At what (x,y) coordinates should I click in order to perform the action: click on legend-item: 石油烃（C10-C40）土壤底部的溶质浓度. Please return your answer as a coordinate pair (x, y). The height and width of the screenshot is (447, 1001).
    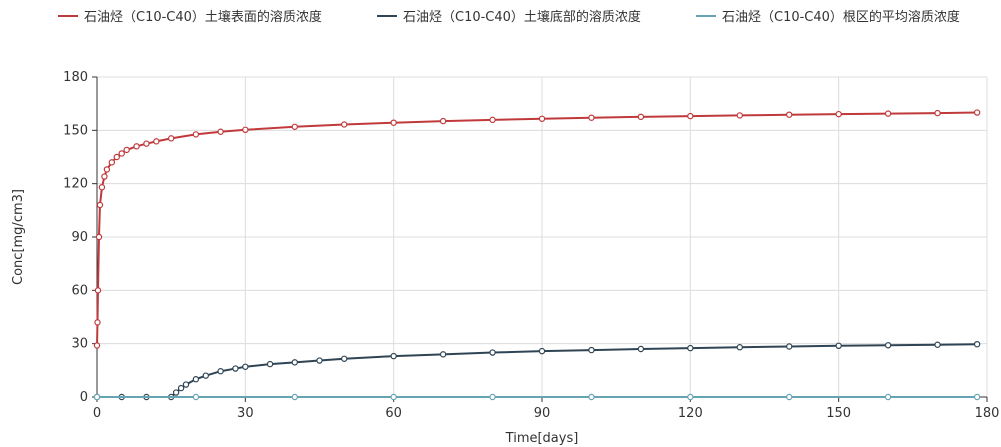
    Looking at the image, I should click on (509, 17).